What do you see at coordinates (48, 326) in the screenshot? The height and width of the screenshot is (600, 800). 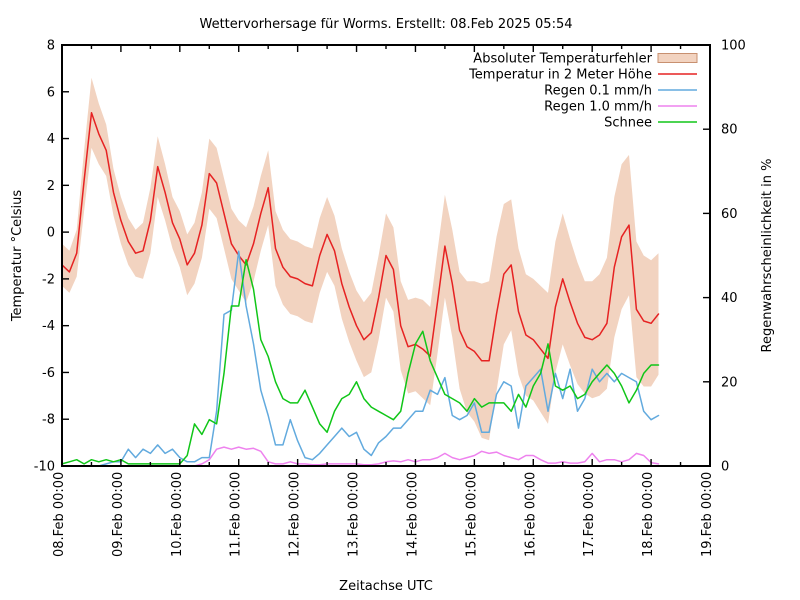 I see `y-left-tick-label: -4` at bounding box center [48, 326].